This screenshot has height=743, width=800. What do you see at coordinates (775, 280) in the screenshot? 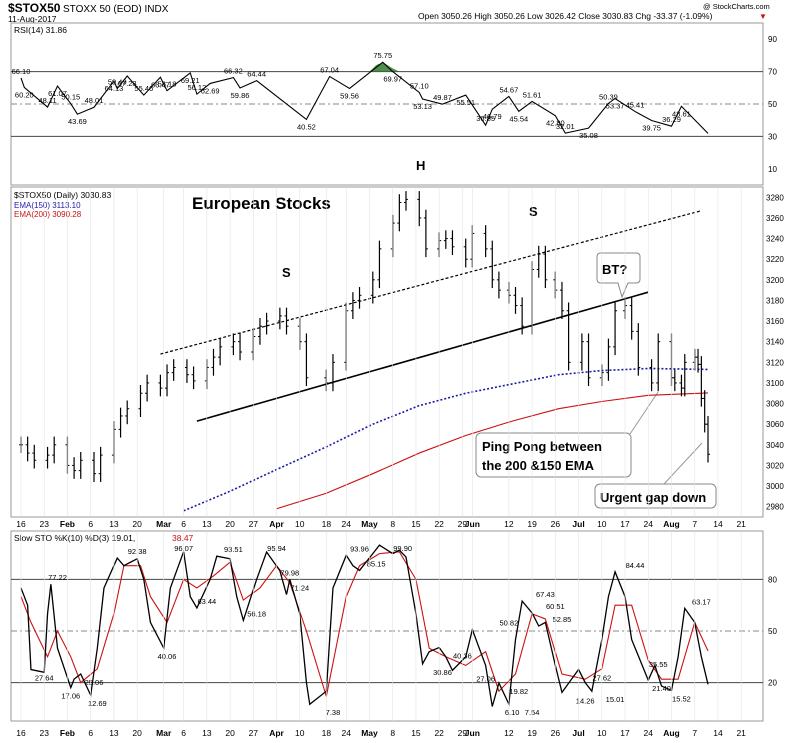
I see `price-tick-label: 3200` at bounding box center [775, 280].